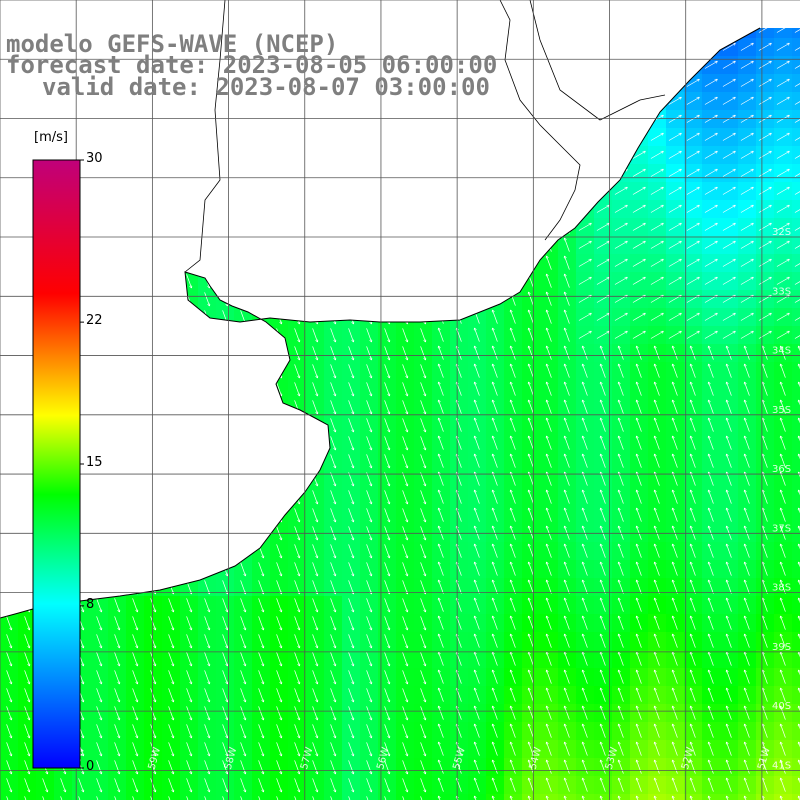 The width and height of the screenshot is (800, 800). What do you see at coordinates (94, 321) in the screenshot?
I see `colorbar-tick-label: 22` at bounding box center [94, 321].